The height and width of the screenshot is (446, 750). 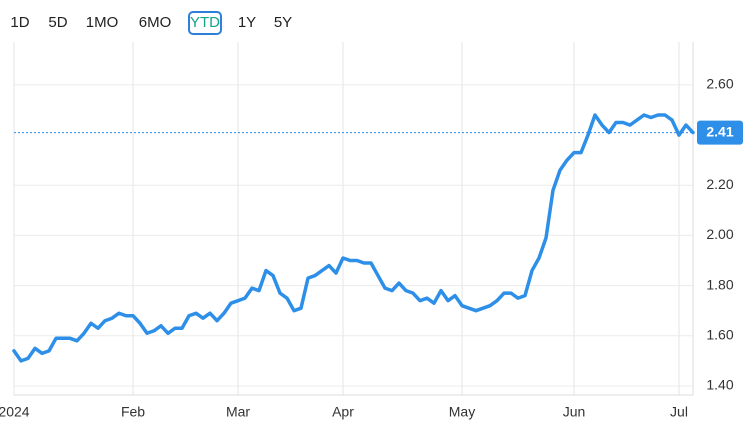 What do you see at coordinates (719, 334) in the screenshot?
I see `y-tick-label: 1.60` at bounding box center [719, 334].